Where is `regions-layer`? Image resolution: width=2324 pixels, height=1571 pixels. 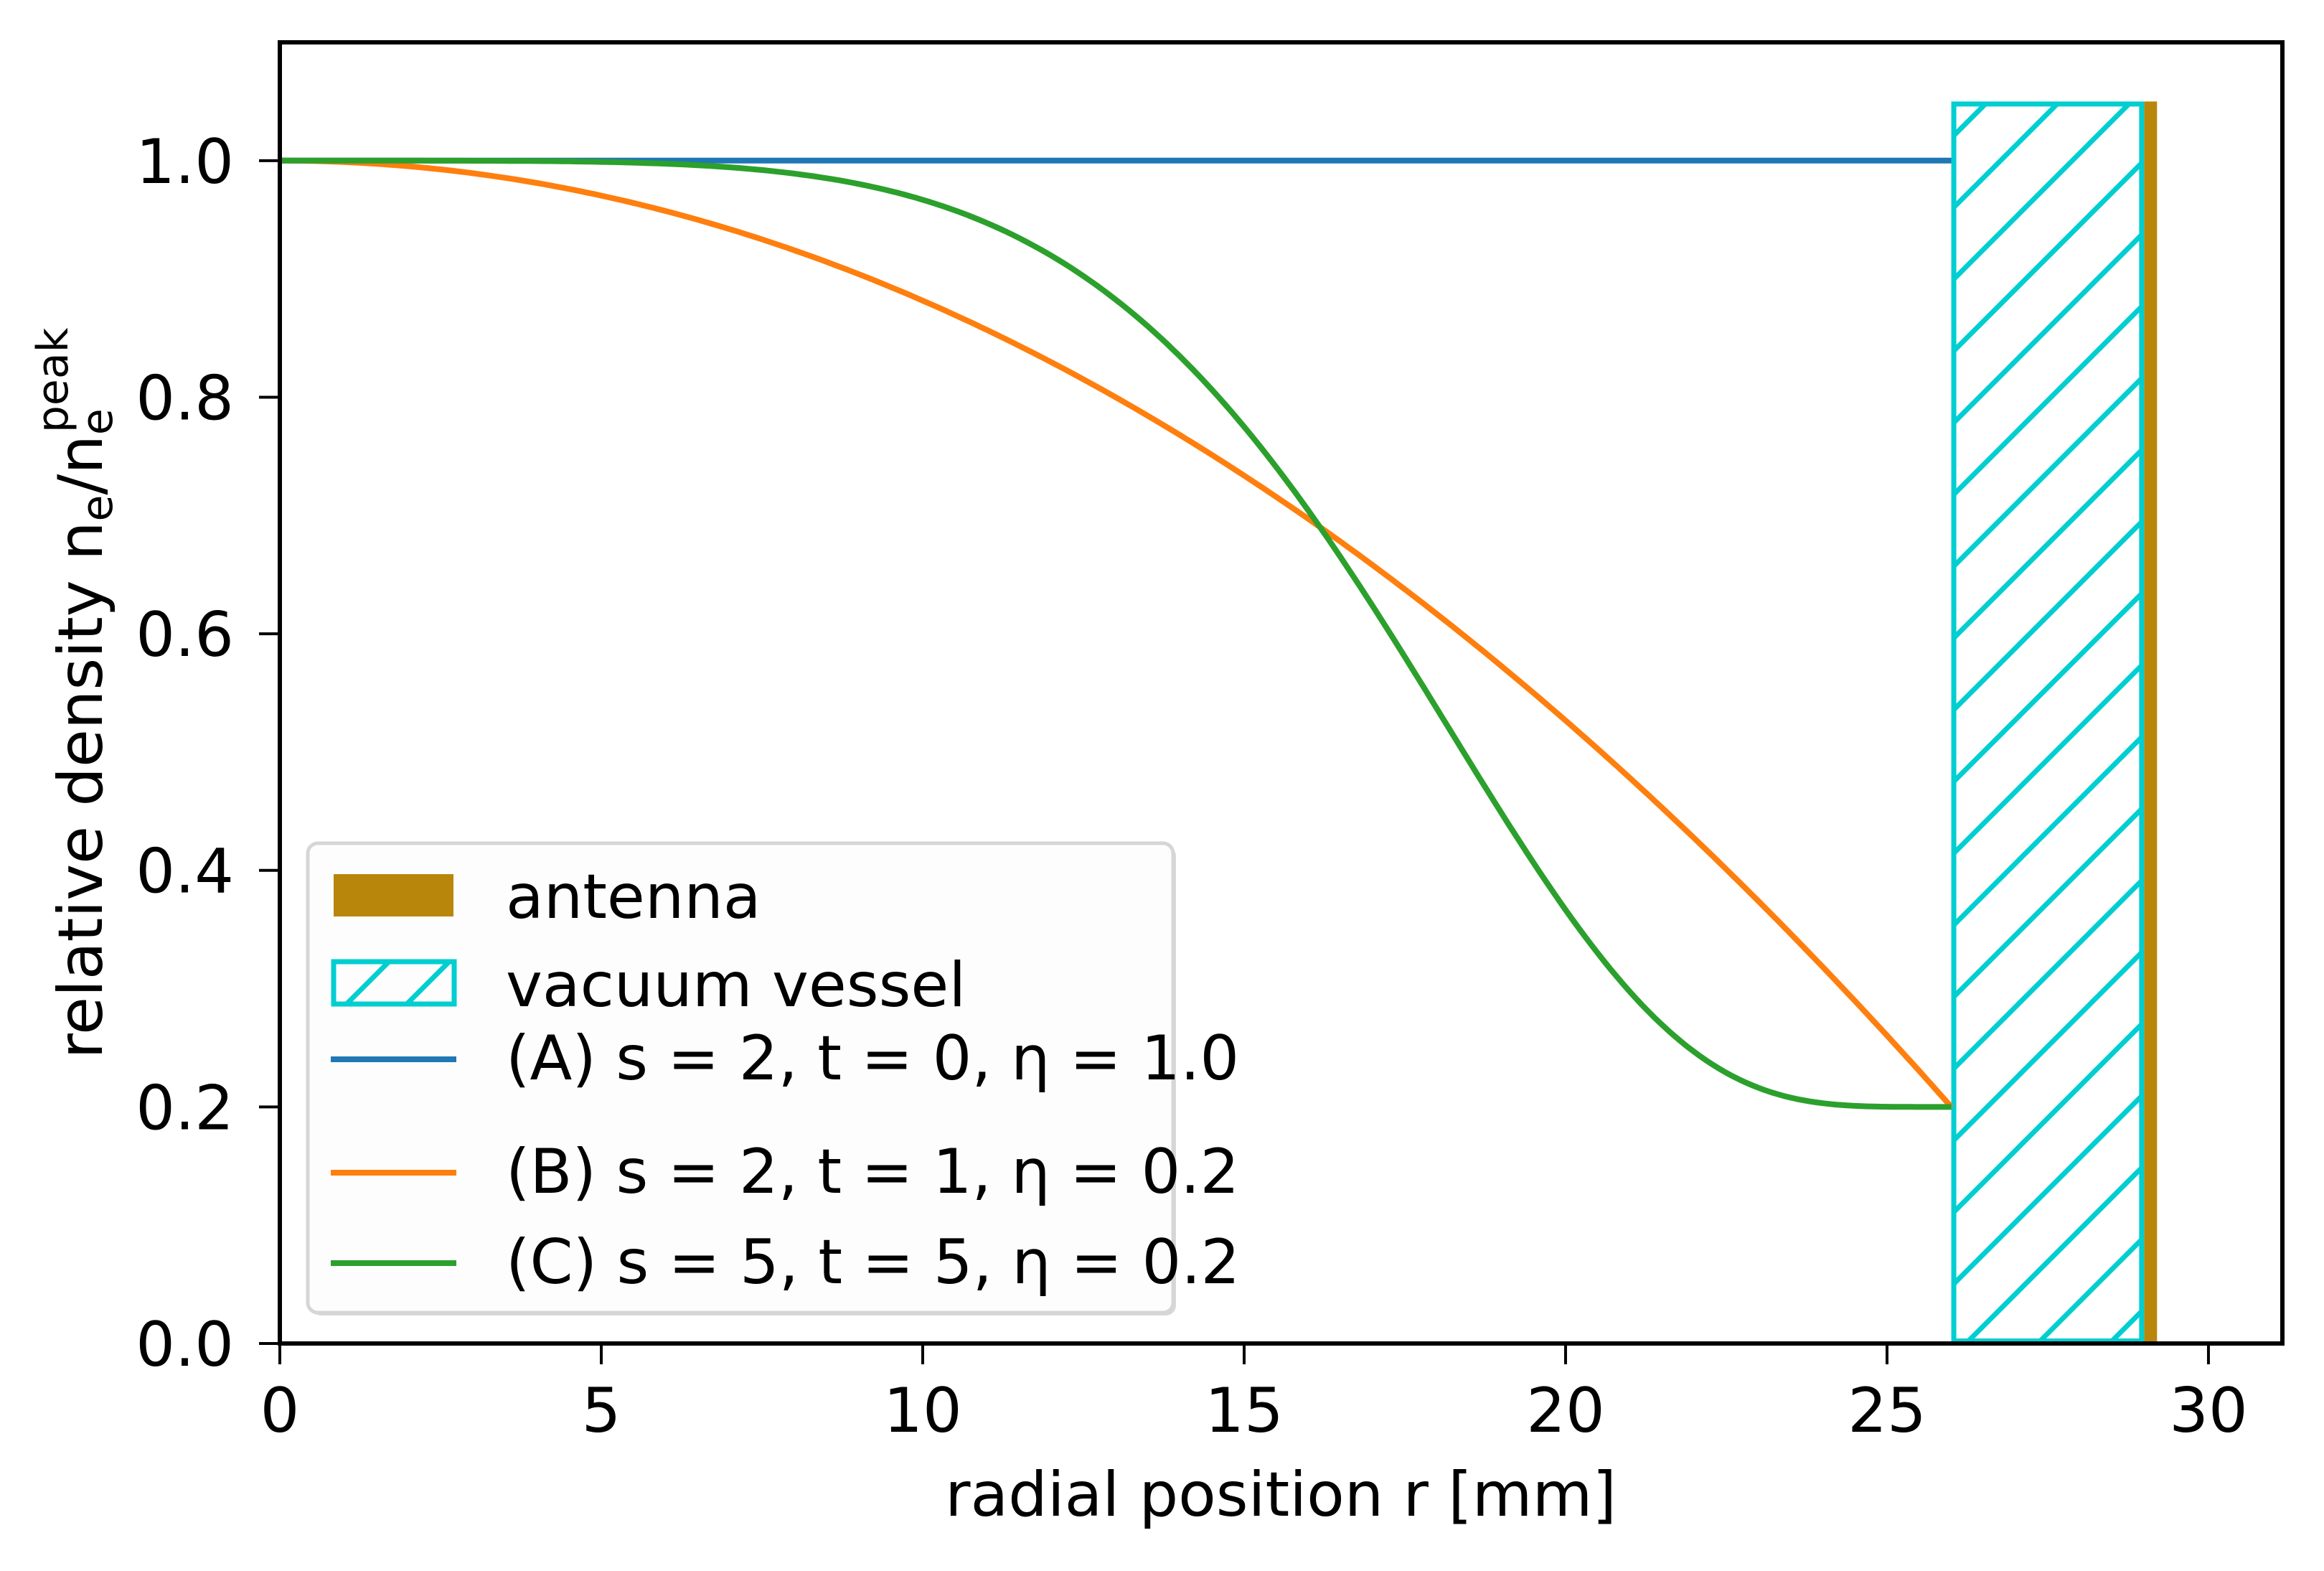
regions-layer is located at coordinates (2054, 722).